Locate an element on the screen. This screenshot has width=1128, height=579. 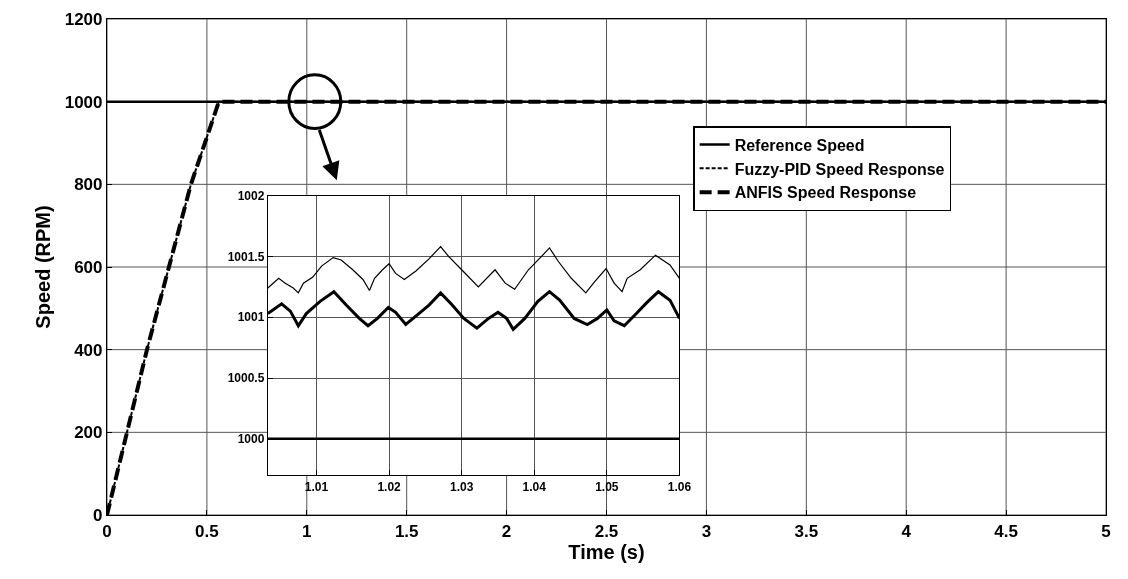
y-tick-label: 0 is located at coordinates (98, 515).